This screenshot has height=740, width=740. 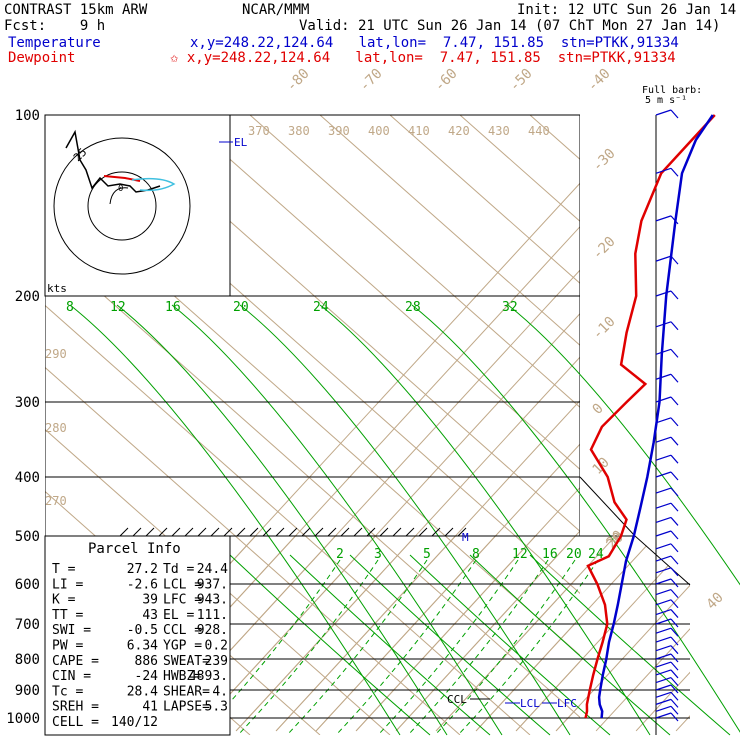 I want to click on org-label: NCAR/MMM, so click(x=276, y=10).